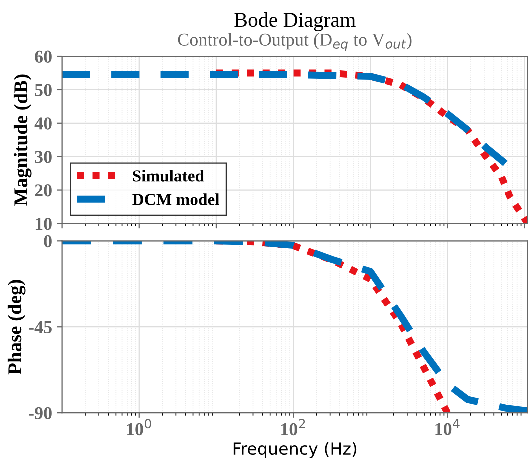 Image resolution: width=528 pixels, height=471 pixels. I want to click on y-tick-label: 0, so click(48, 241).